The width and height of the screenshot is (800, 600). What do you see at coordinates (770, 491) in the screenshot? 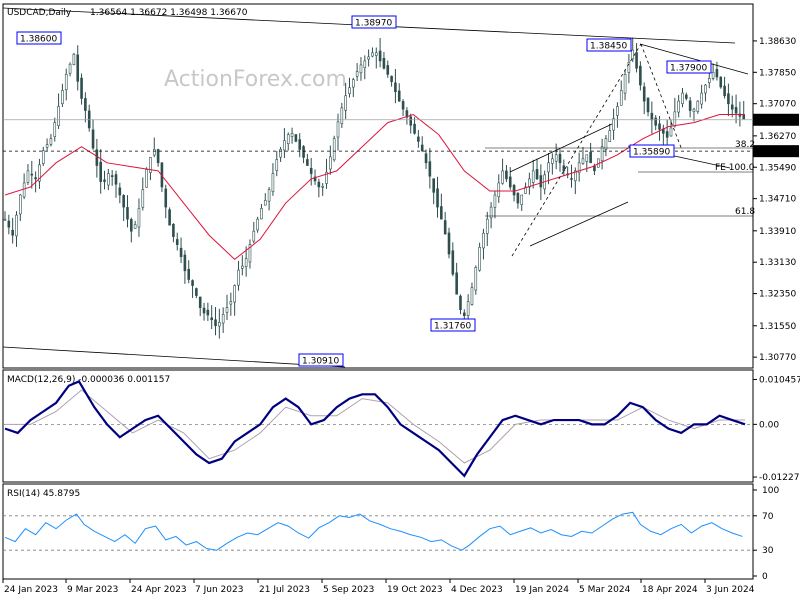
I see `rsi-y-tick-label: 100` at bounding box center [770, 491].